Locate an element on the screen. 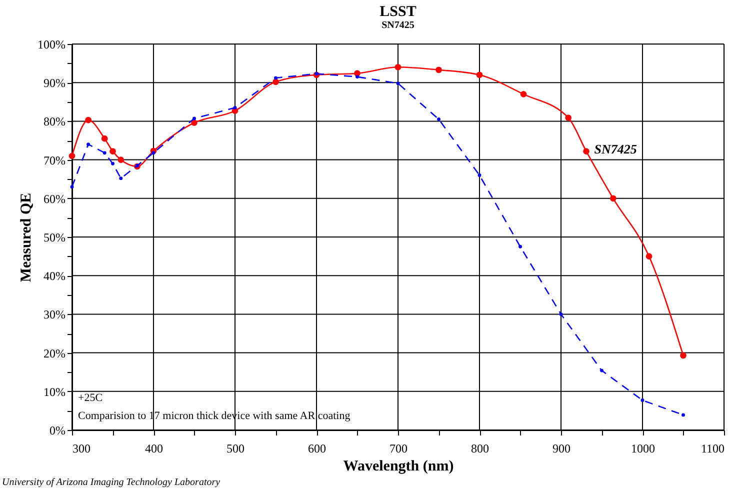  y-tick-label: 100% is located at coordinates (52, 45).